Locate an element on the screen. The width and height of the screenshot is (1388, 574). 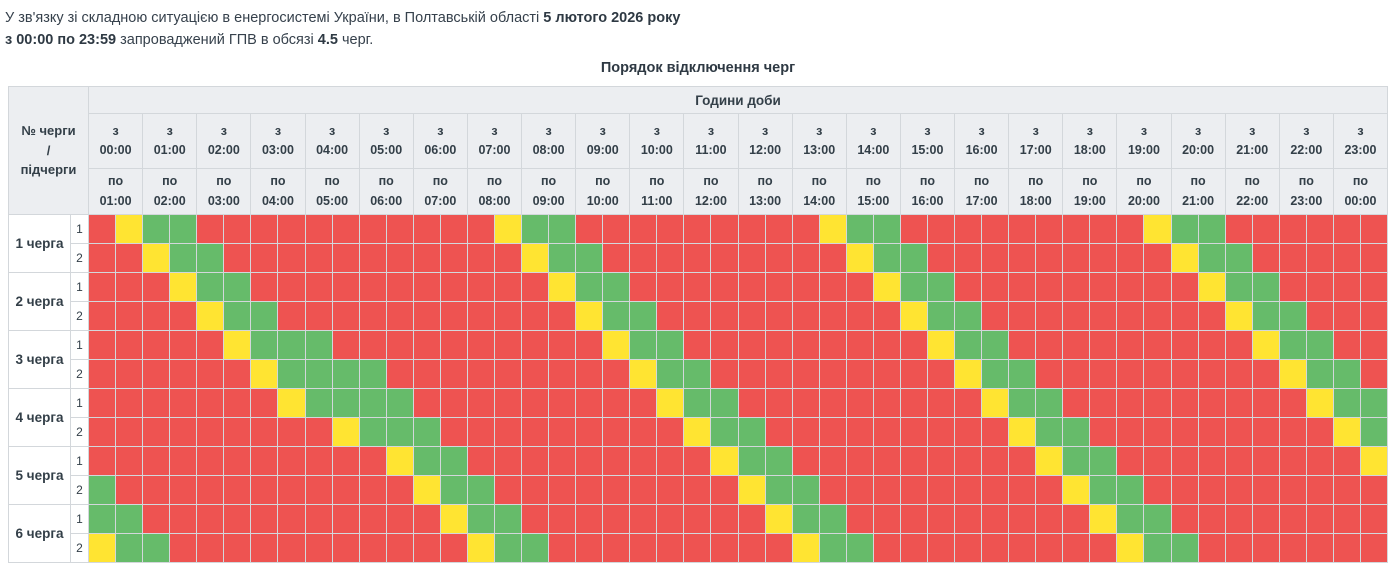
hour-header-to: по 18:00 is located at coordinates (1036, 191).